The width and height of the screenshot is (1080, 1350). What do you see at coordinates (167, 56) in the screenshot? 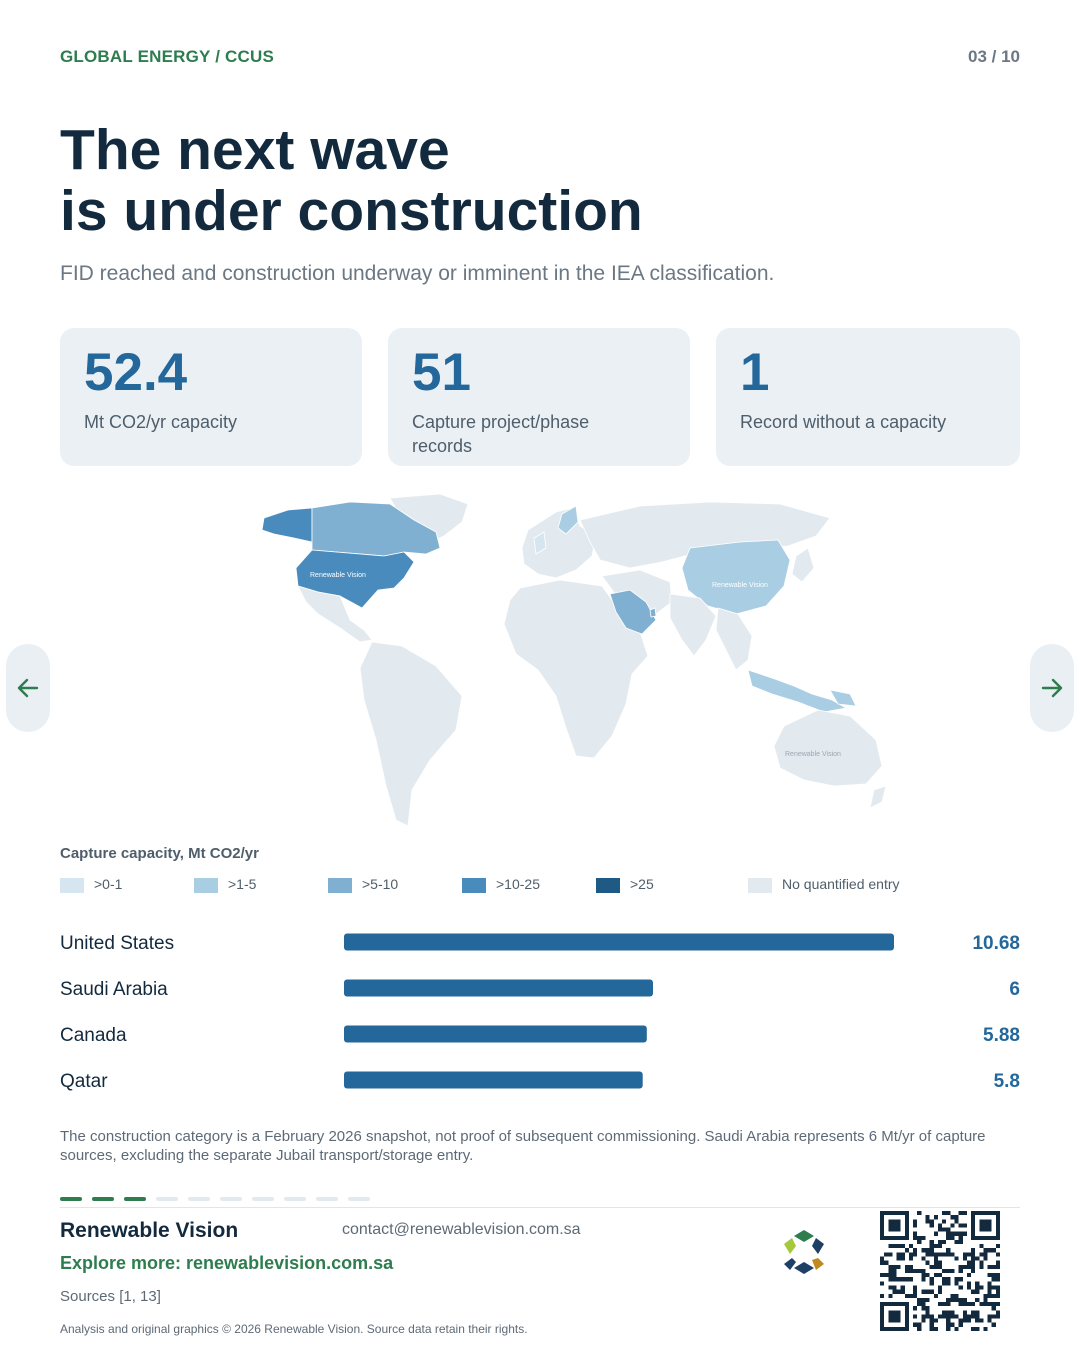
I see `section-kicker: GLOBAL ENERGY / CCUS` at bounding box center [167, 56].